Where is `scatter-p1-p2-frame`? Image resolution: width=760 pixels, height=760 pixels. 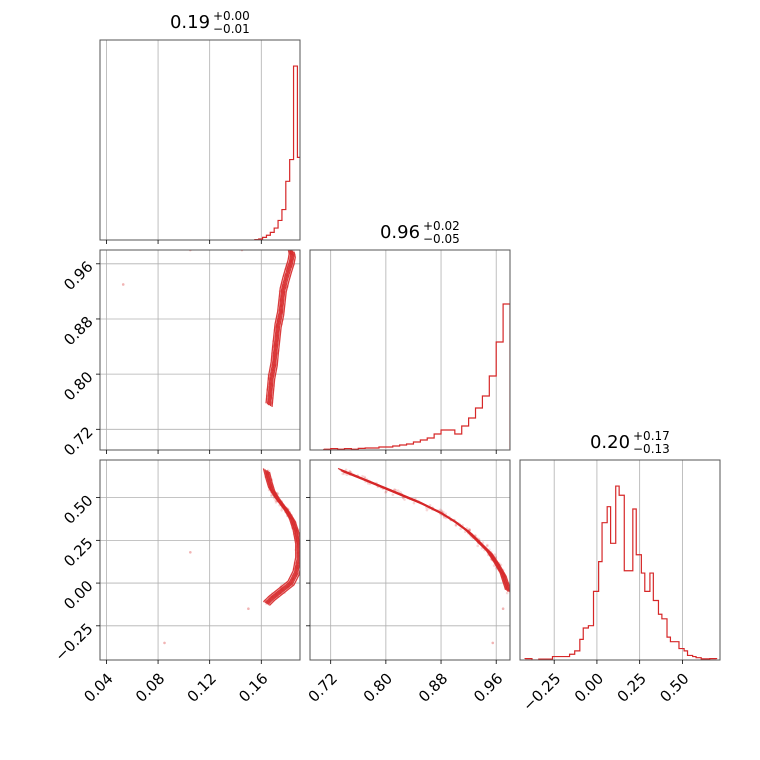
scatter-p1-p2-frame is located at coordinates (200, 350).